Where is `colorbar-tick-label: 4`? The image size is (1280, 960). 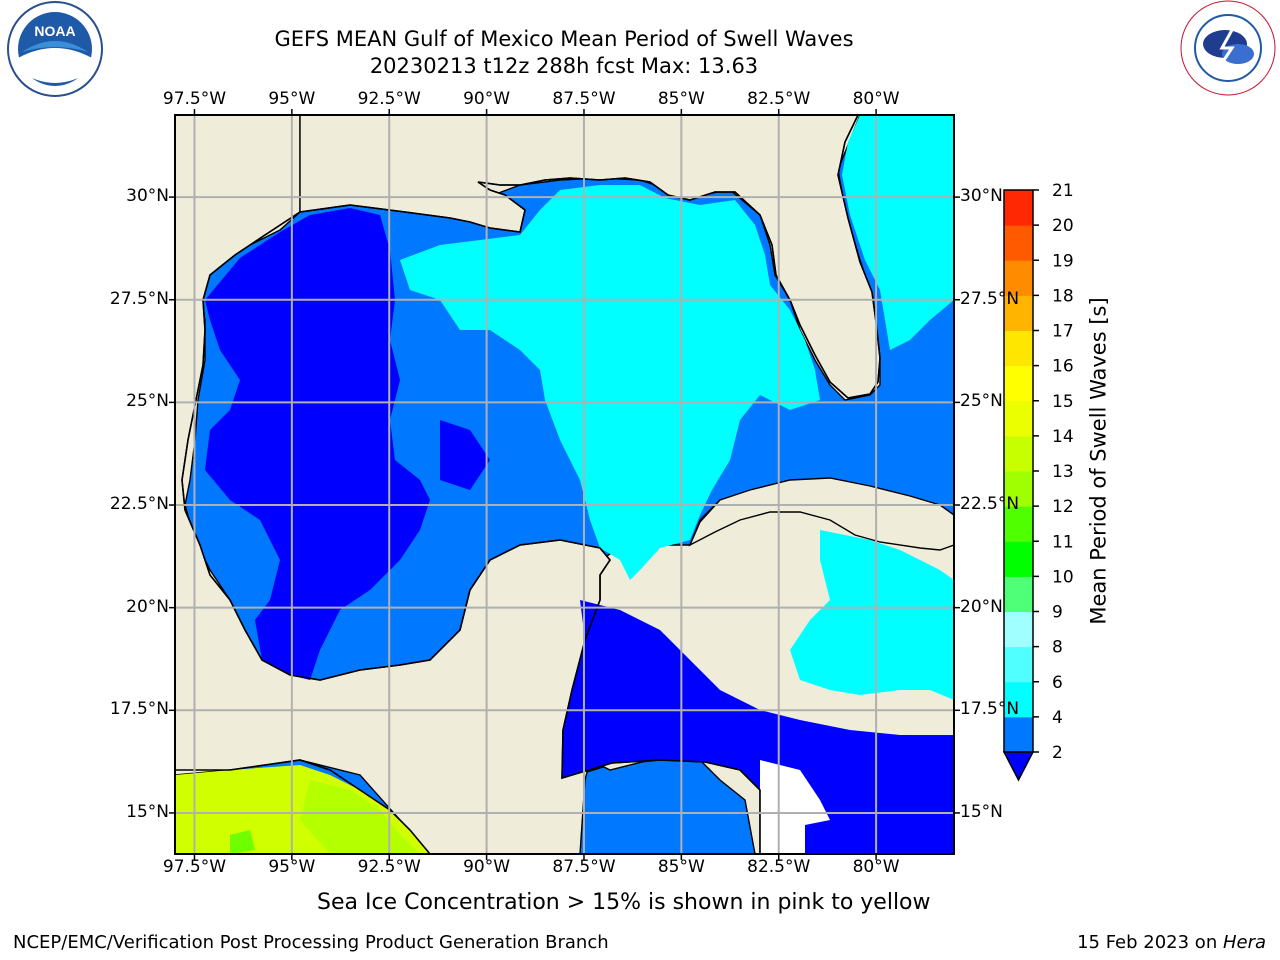 colorbar-tick-label: 4 is located at coordinates (1057, 718).